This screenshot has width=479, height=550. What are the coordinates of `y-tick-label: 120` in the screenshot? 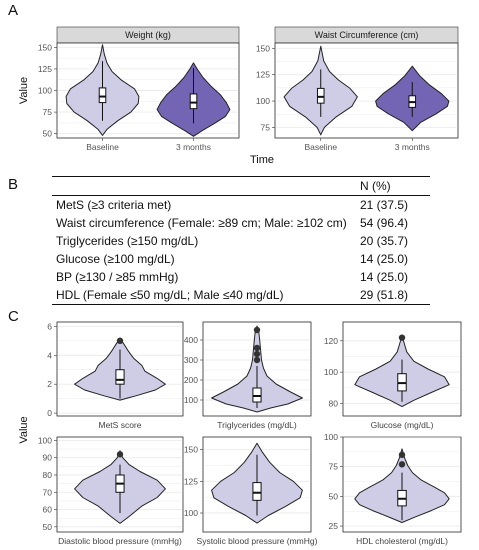 It's located at (331, 341).